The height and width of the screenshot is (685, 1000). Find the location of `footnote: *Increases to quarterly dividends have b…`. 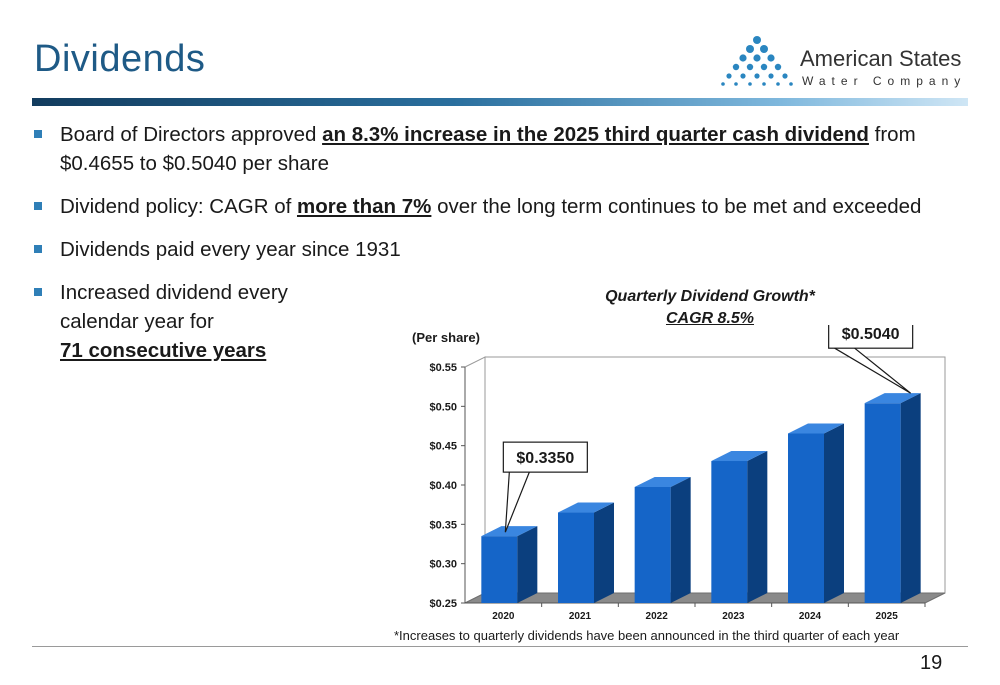

footnote: *Increases to quarterly dividends have b… is located at coordinates (647, 635).